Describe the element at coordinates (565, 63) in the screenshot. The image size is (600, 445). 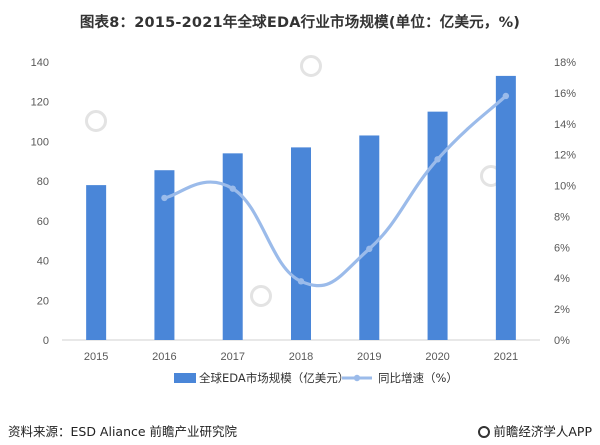
I see `right-axis-tick: 18%` at that location.